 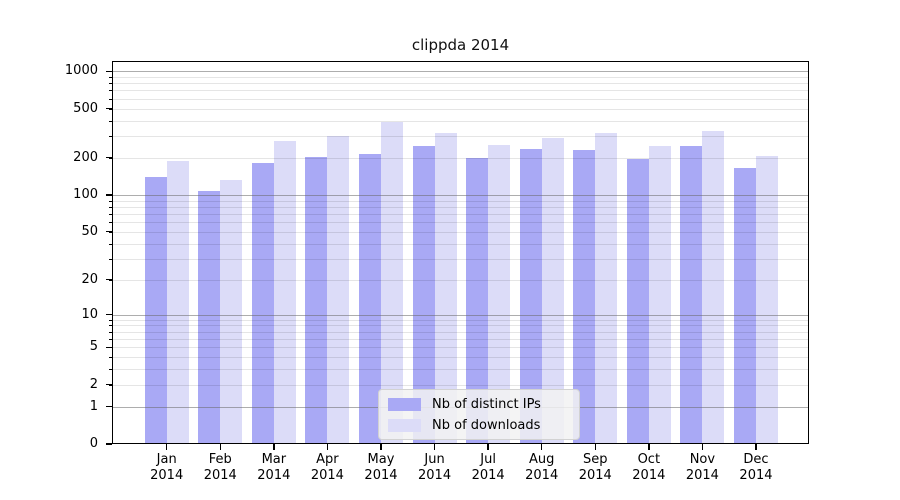 I want to click on bar-ips-jun, so click(x=423, y=294).